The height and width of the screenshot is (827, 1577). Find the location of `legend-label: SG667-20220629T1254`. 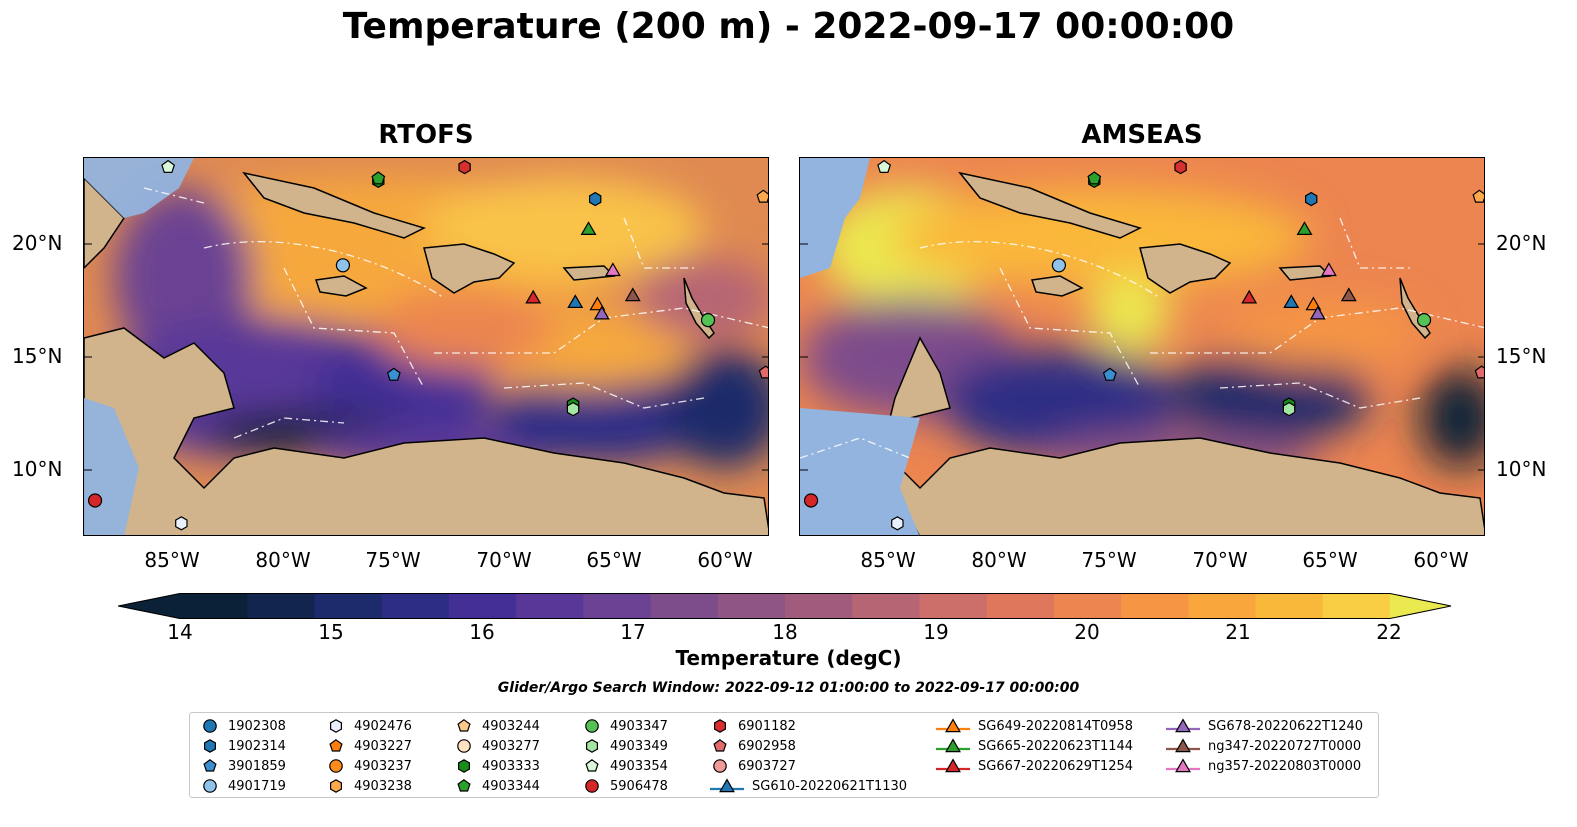

legend-label: SG667-20220629T1254 is located at coordinates (1056, 766).